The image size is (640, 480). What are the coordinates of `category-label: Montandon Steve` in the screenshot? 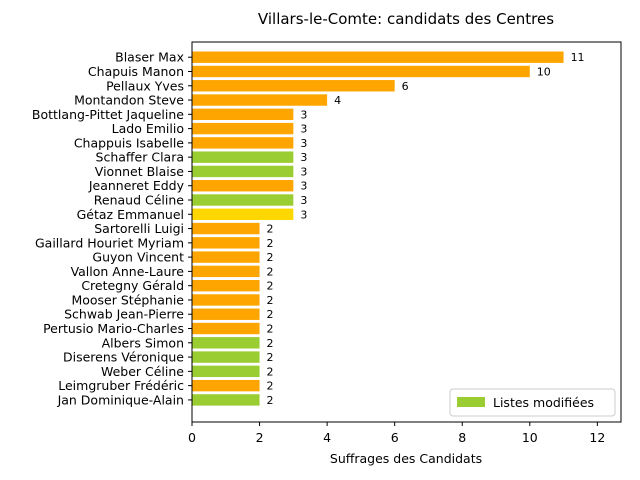 It's located at (129, 100).